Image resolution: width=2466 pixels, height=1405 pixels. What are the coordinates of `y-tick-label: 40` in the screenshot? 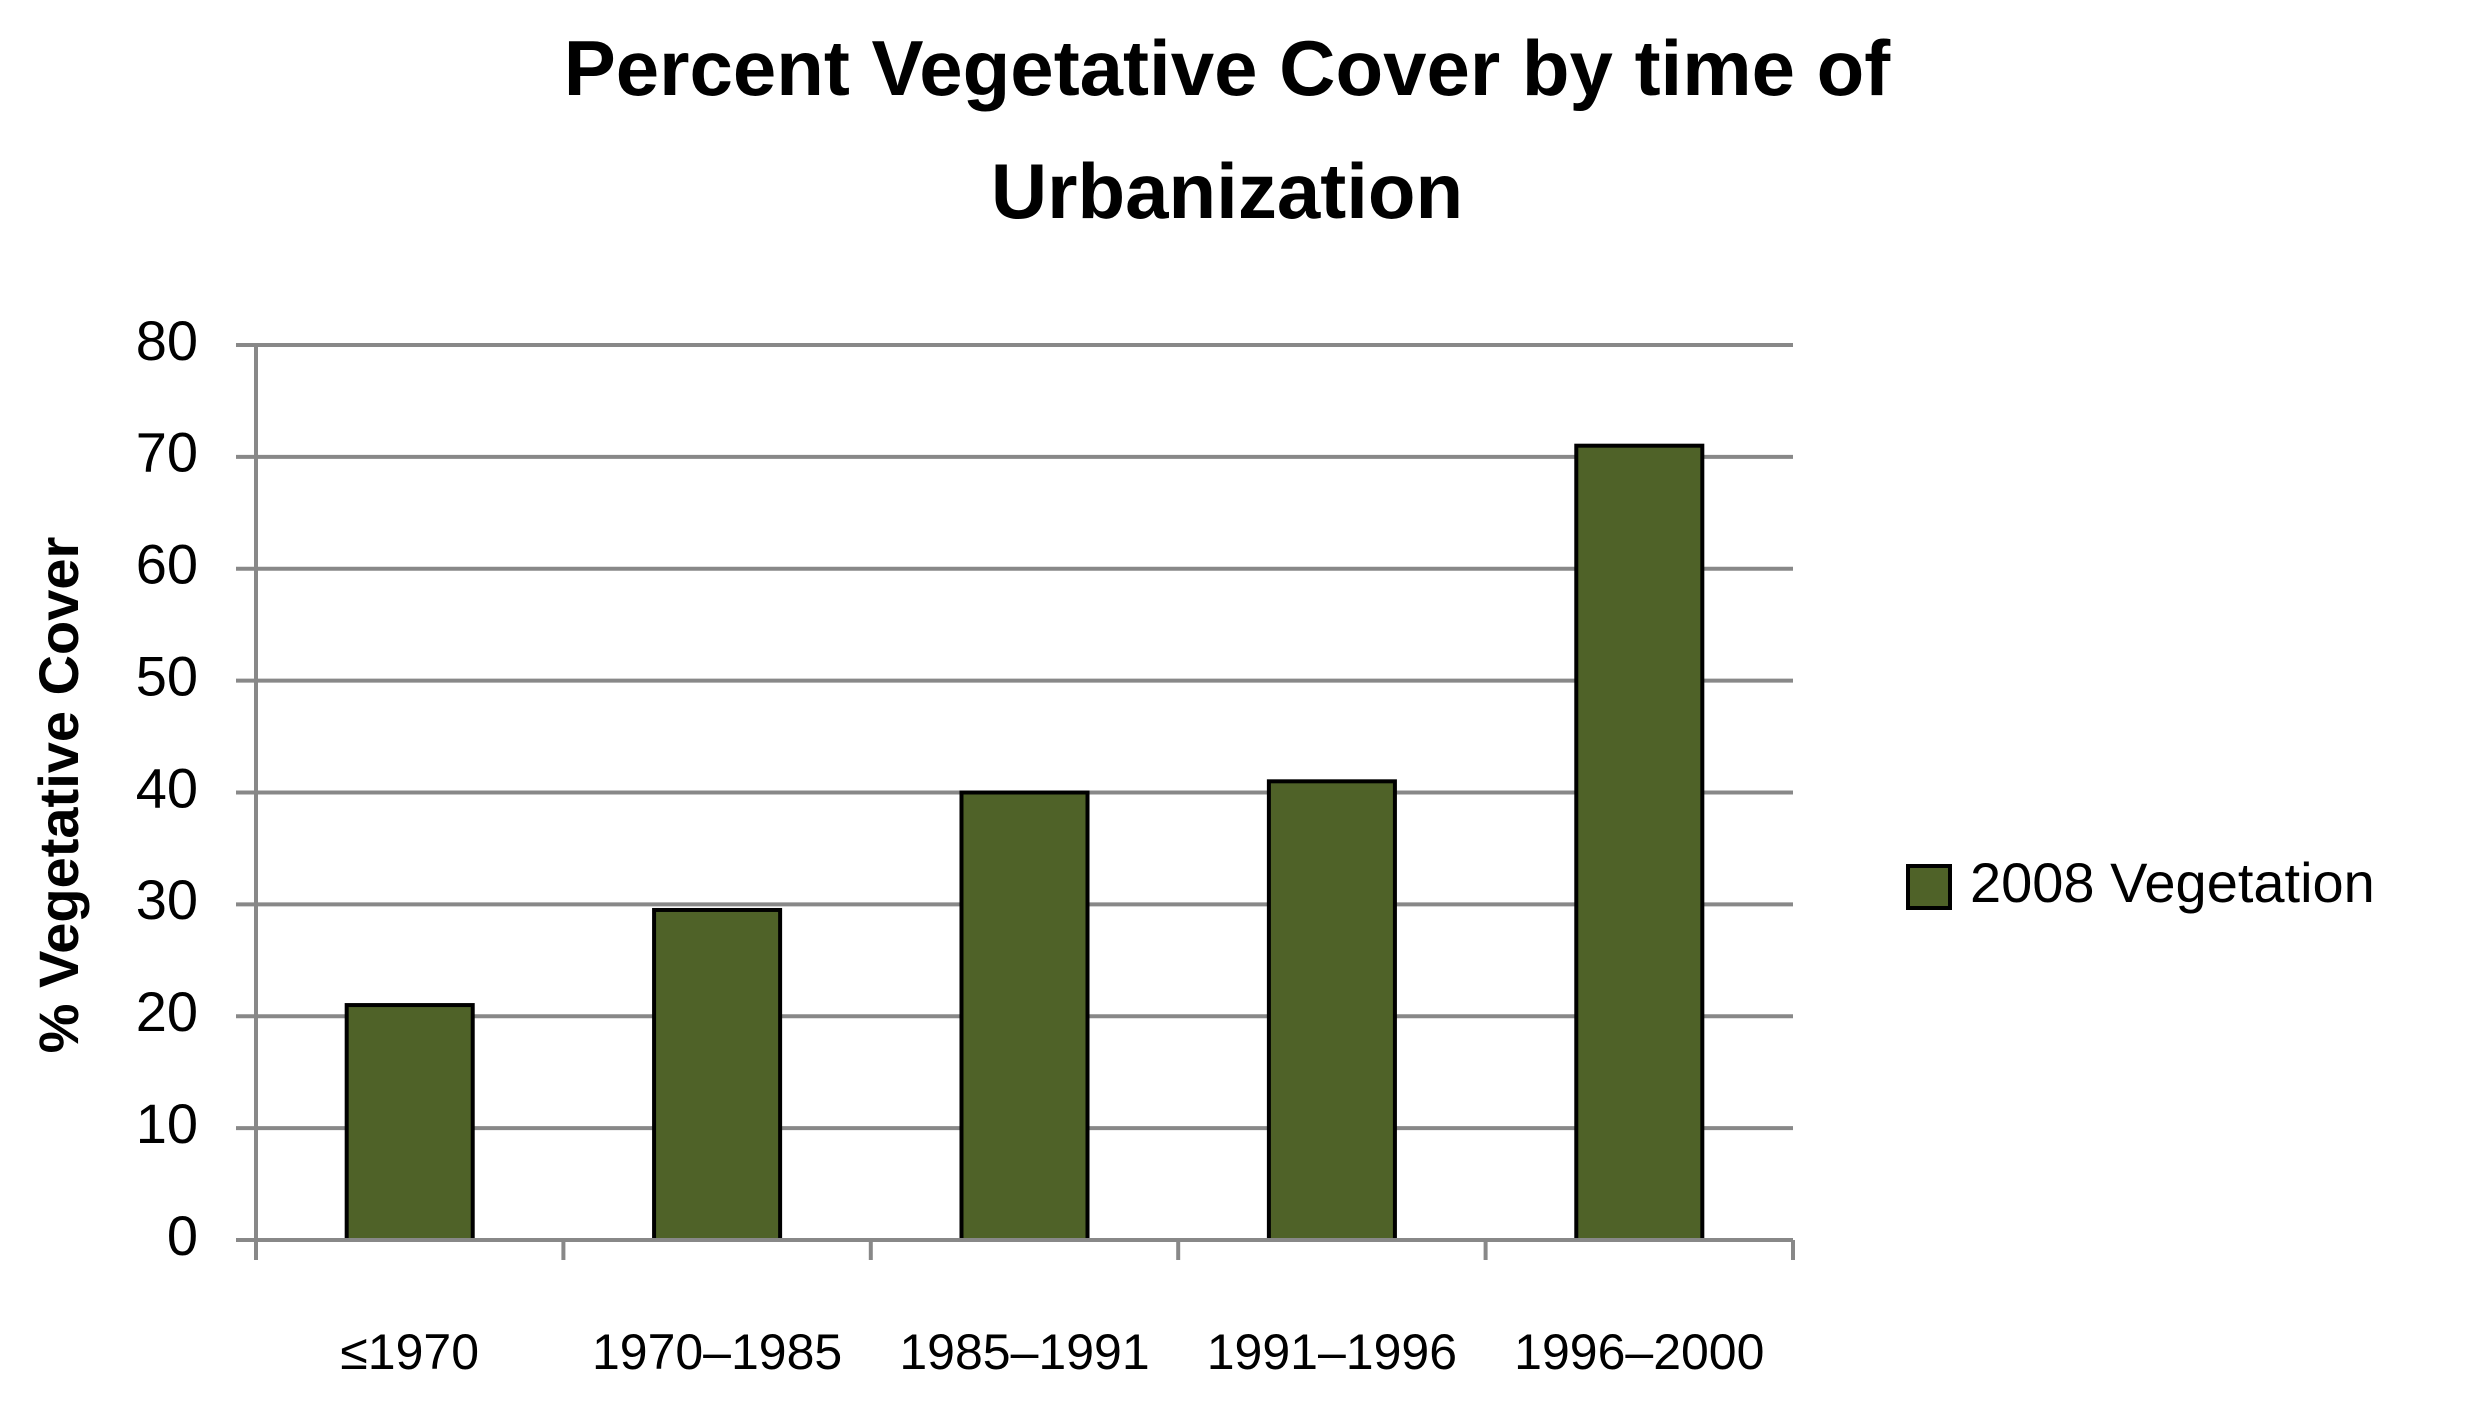 It's located at (167, 787).